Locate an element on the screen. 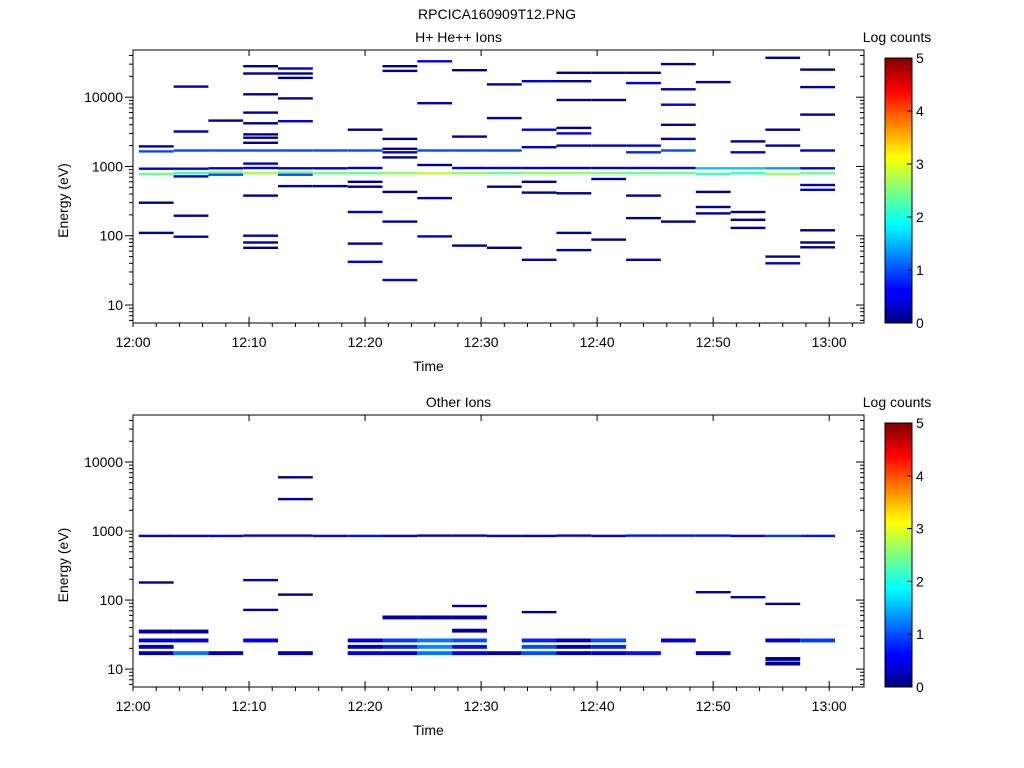 The image size is (1024, 768). x-tick-label: 12:50 is located at coordinates (713, 706).